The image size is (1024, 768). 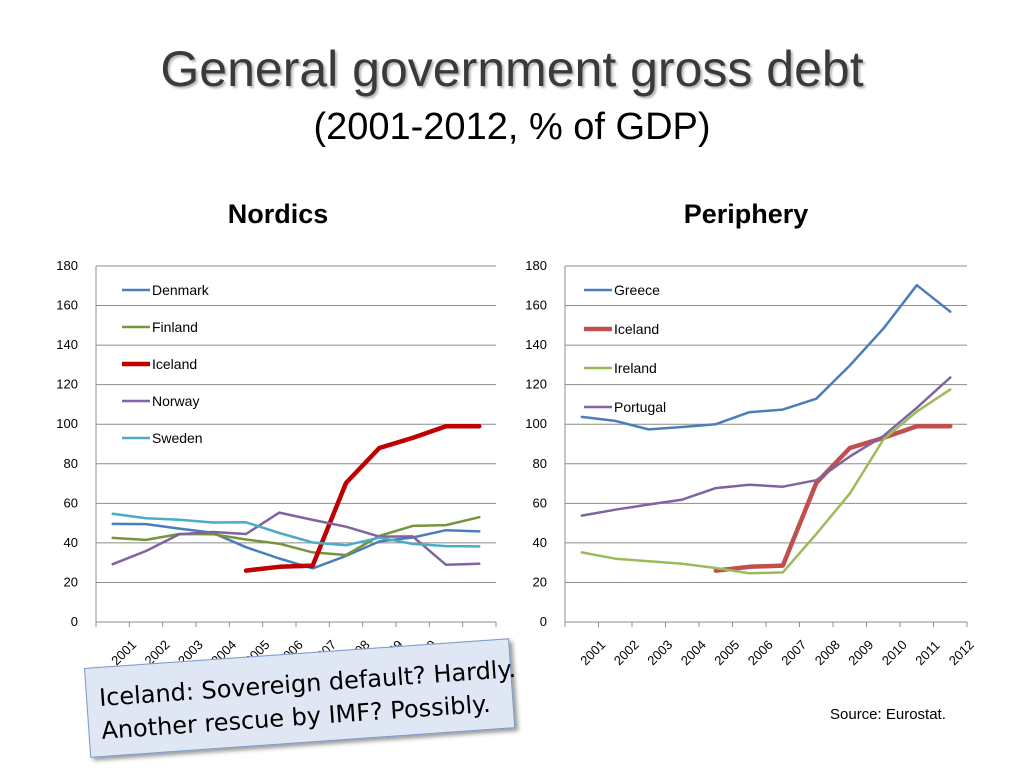 I want to click on periphery-y-tick-100: 100, so click(x=536, y=423).